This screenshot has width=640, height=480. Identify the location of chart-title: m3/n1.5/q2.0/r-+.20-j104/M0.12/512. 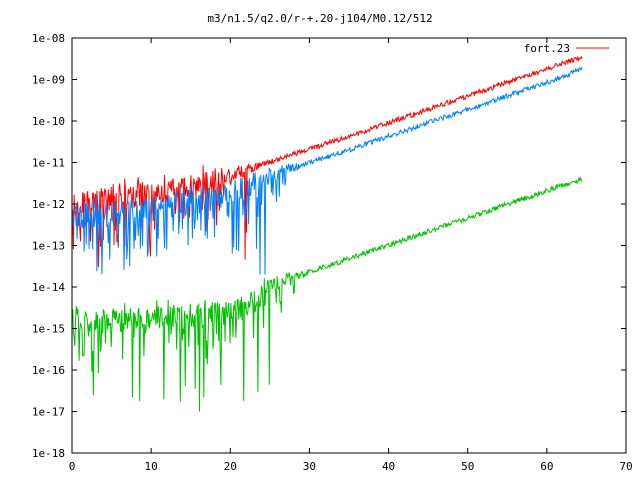
(319, 18).